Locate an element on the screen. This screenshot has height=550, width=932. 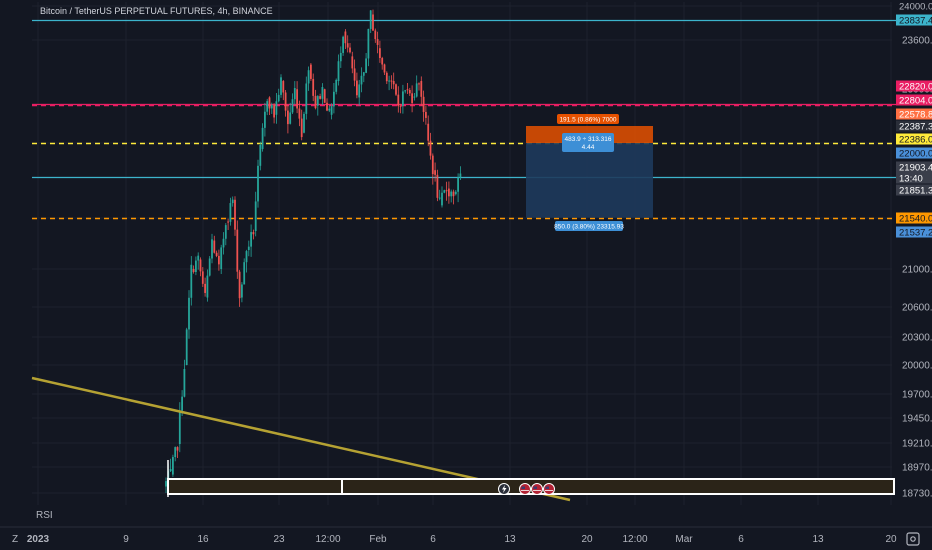
price-badge: 22387.3 is located at coordinates (914, 126).